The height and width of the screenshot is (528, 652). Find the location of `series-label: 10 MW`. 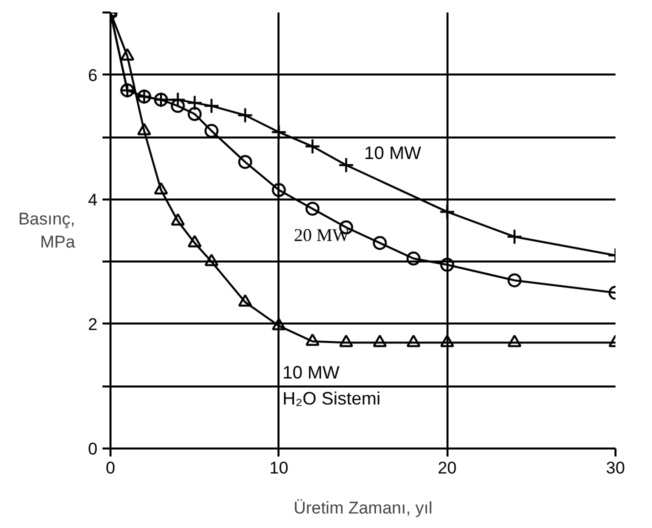

series-label: 10 MW is located at coordinates (393, 153).